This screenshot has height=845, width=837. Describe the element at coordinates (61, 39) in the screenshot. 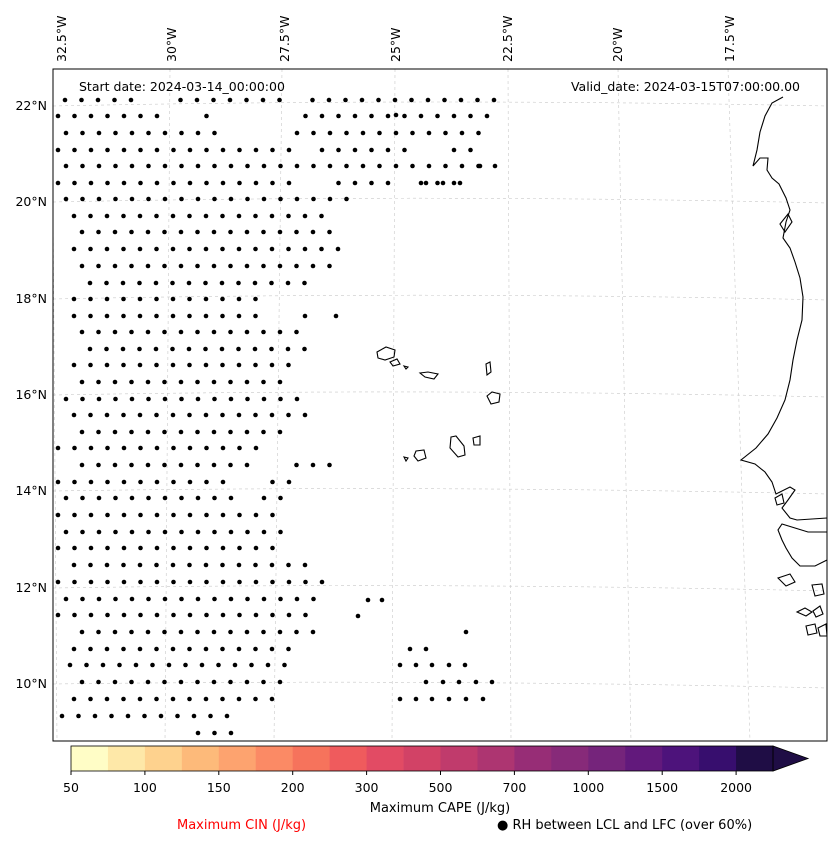

I see `lon-label: 32.5°W` at that location.